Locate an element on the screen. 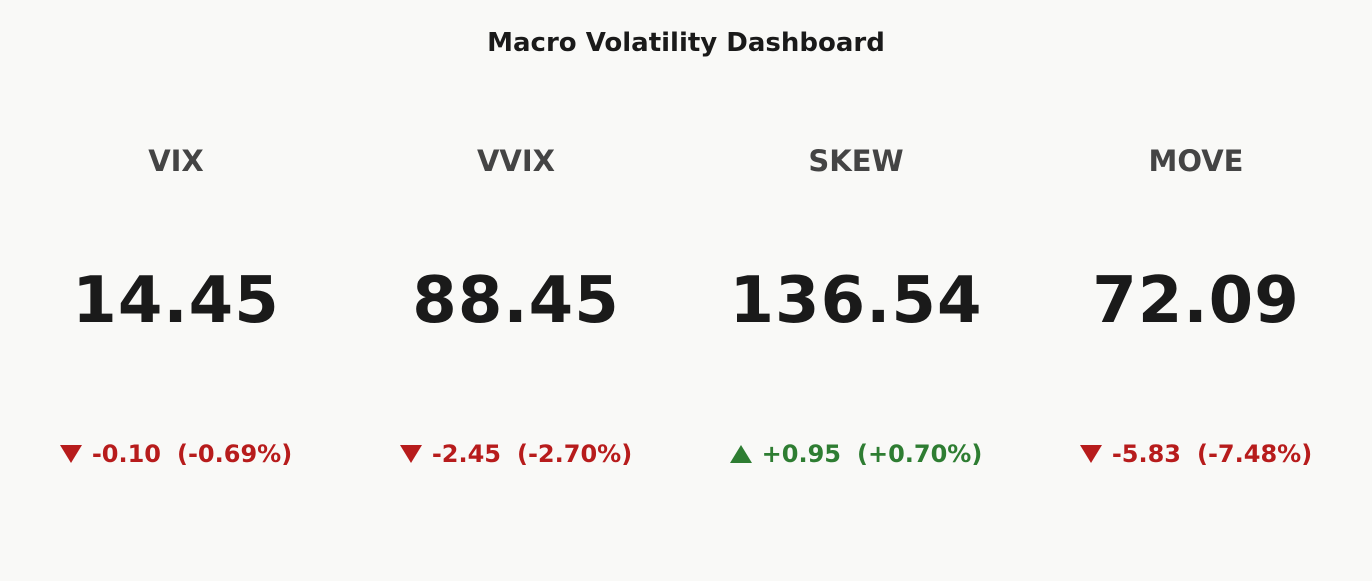  kpi-name: MOVE is located at coordinates (1196, 161).